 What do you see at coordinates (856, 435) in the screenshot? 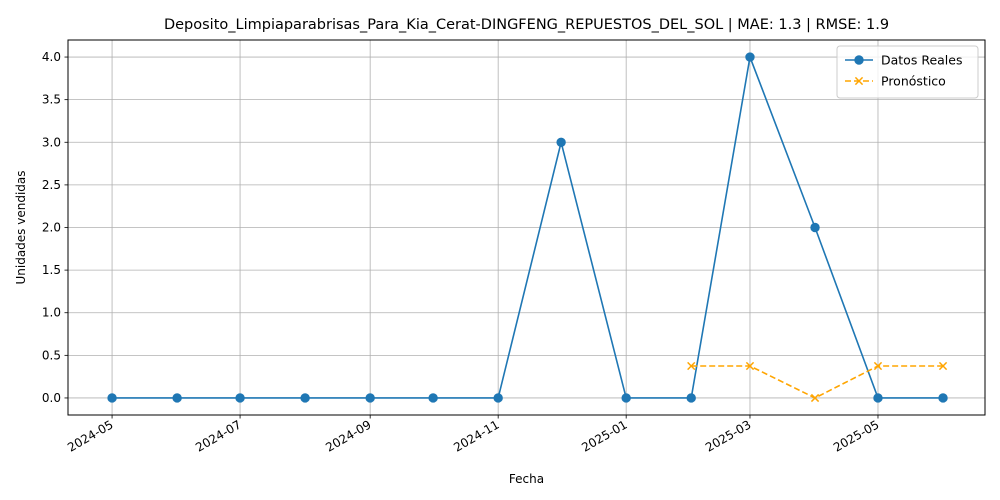
I see `x-tick-label: 2025-05` at bounding box center [856, 435].